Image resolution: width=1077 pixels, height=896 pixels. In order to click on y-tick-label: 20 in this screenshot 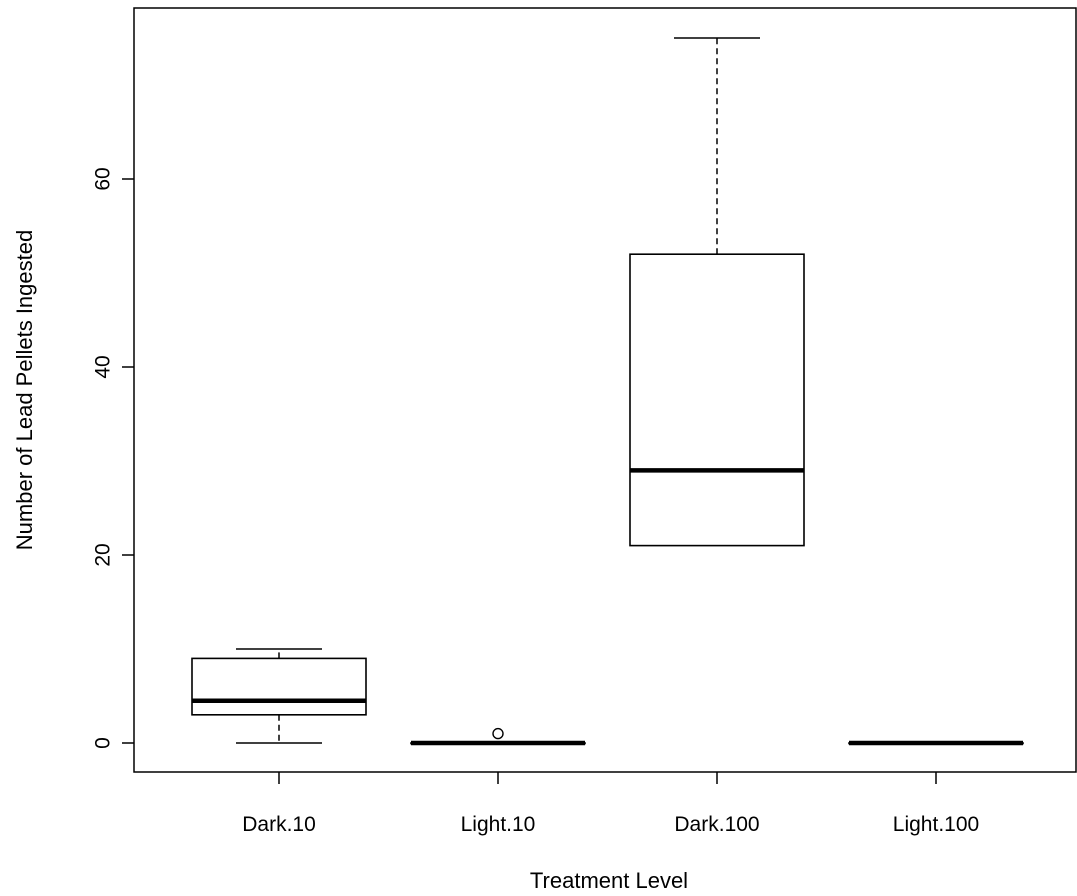, I will do `click(103, 554)`.